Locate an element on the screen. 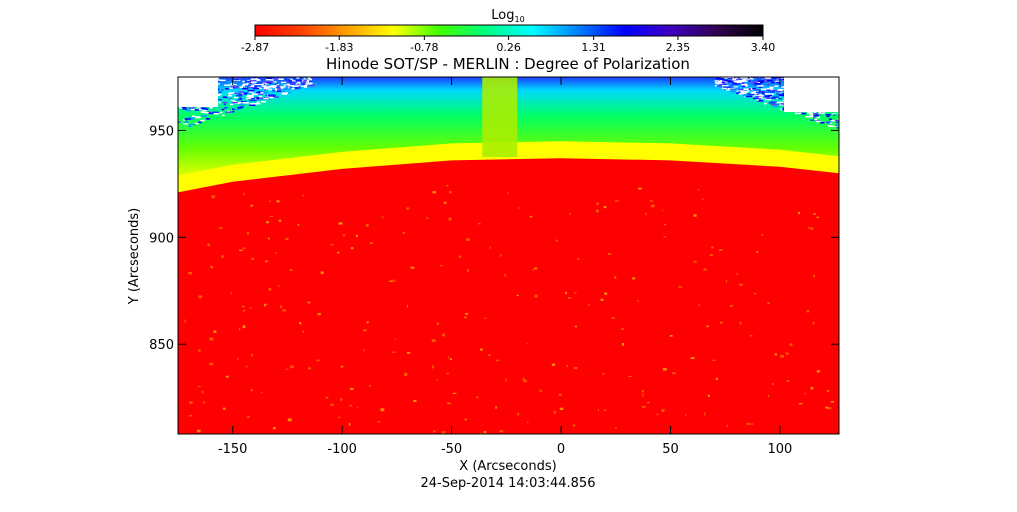 Image resolution: width=1017 pixels, height=512 pixels. colorbar: Log10 -2.87 -1.83 -0.78 0.26 1.31 2.35 3.40 is located at coordinates (508, 31).